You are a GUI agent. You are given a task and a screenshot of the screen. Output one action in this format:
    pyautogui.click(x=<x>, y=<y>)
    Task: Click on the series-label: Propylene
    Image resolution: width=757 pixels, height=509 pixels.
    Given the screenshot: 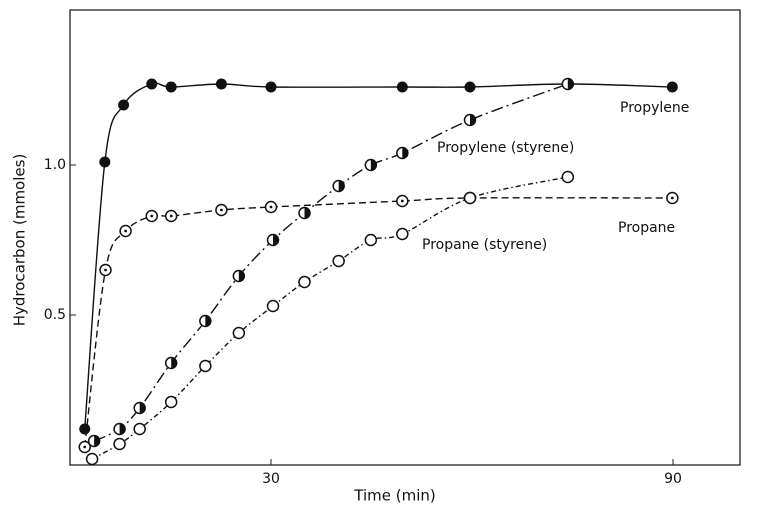 What is the action you would take?
    pyautogui.click(x=654, y=108)
    